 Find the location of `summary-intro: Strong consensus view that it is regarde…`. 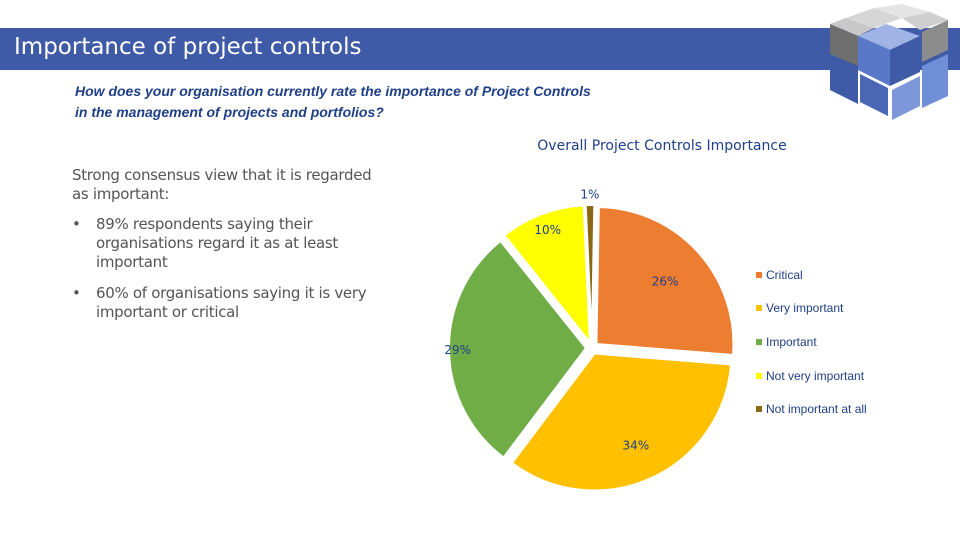

summary-intro: Strong consensus view that it is regarde… is located at coordinates (222, 184).